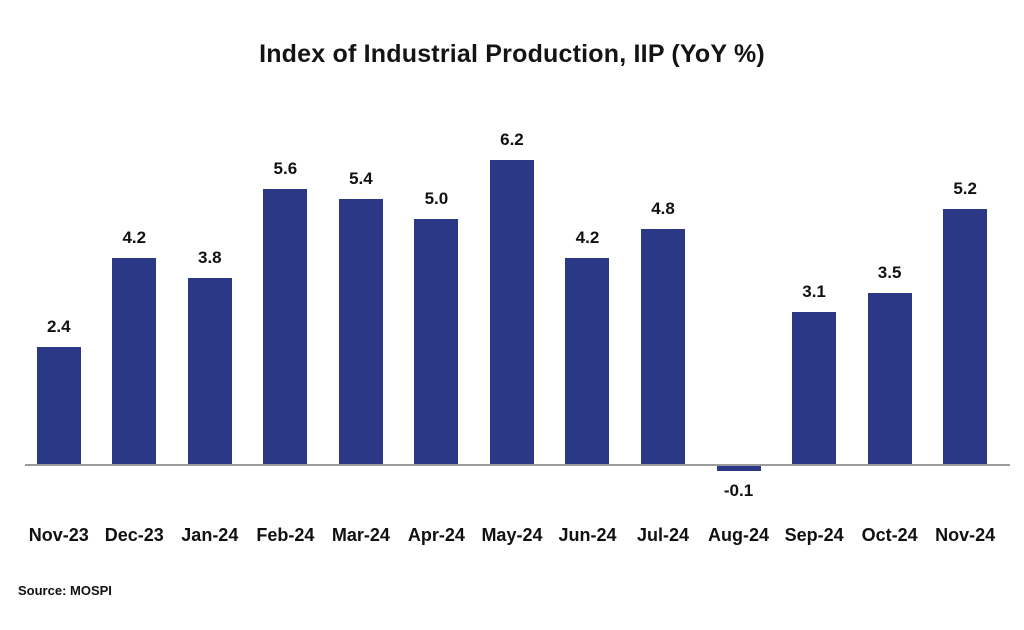  Describe the element at coordinates (285, 535) in the screenshot. I see `x-axis-label: Feb-24` at that location.